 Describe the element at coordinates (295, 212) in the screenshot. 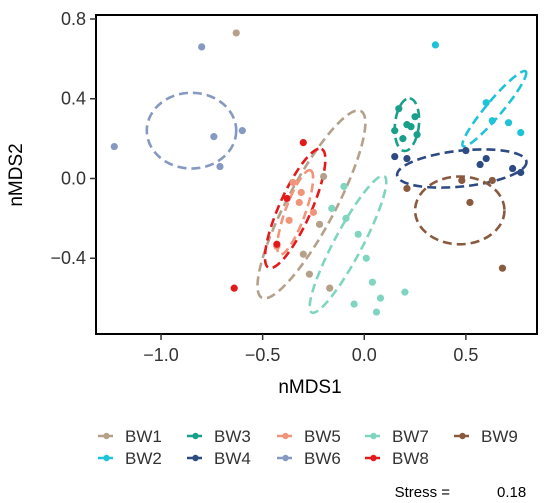

I see `ellipse-bw5` at that location.